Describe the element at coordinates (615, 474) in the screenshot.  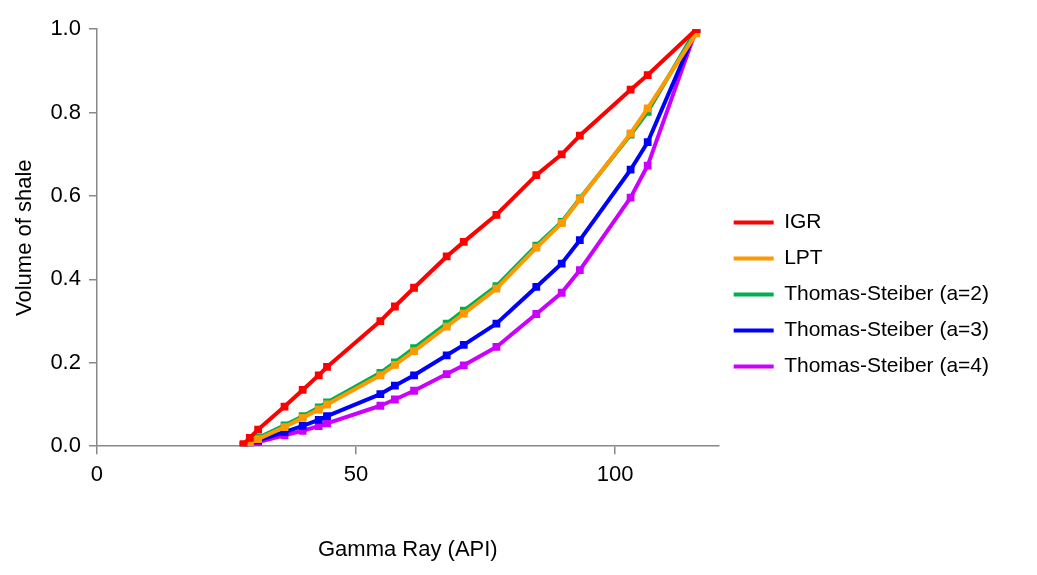
I see `x-tick-label: 100` at that location.